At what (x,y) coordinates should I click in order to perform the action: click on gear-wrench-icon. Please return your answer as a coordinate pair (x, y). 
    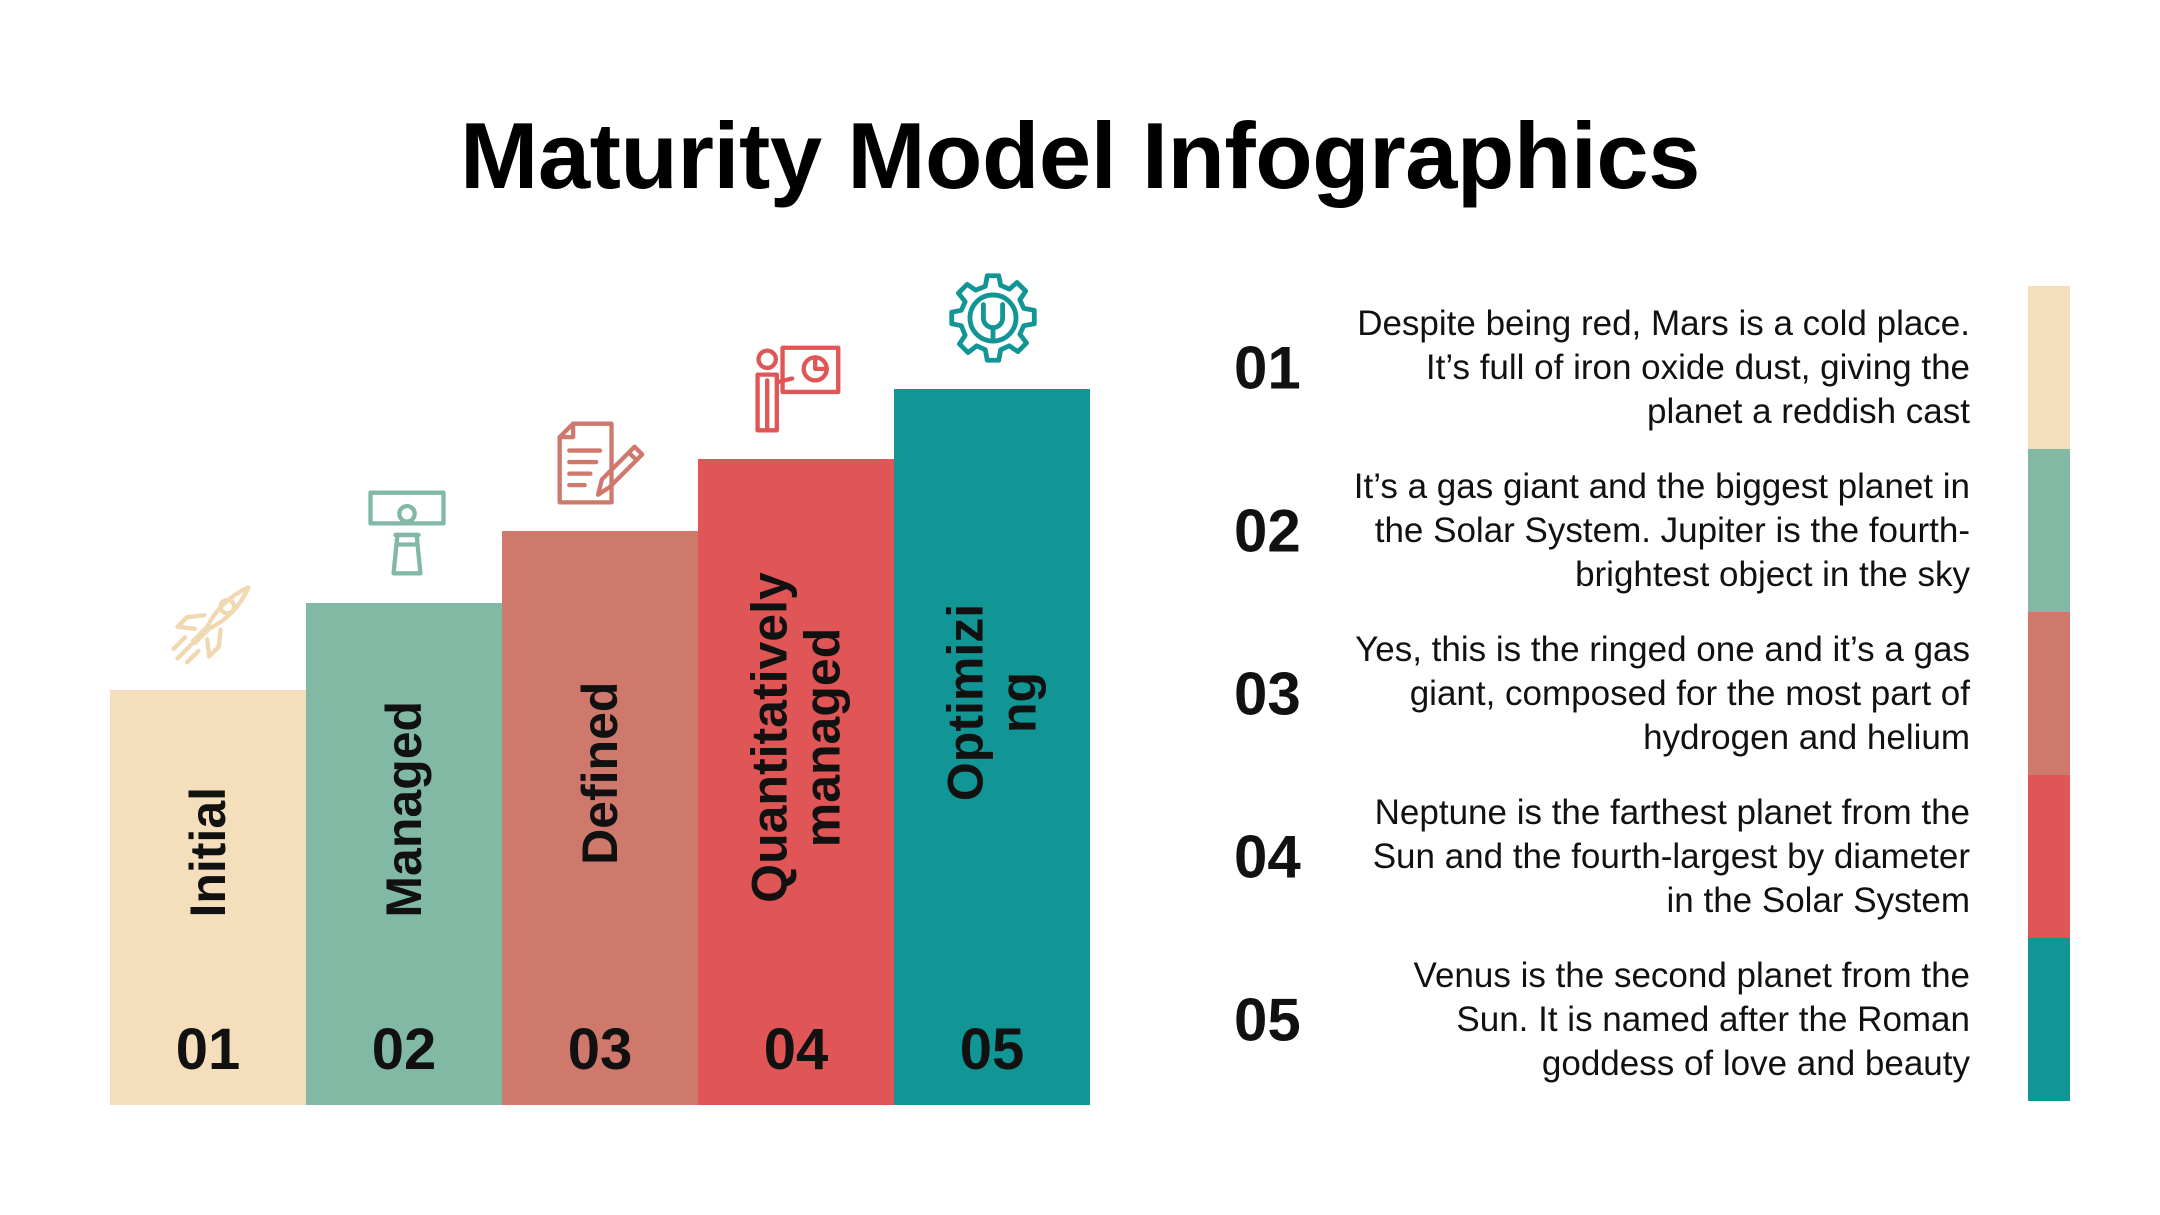
    Looking at the image, I should click on (993, 318).